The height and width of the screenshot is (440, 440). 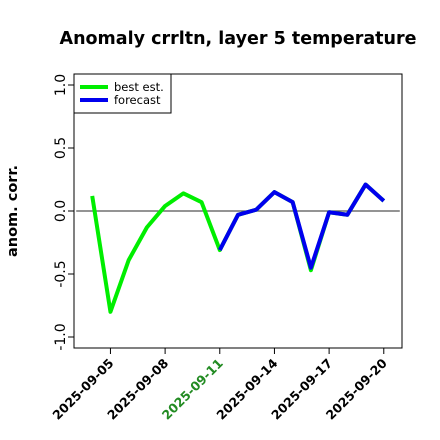 What do you see at coordinates (13, 211) in the screenshot?
I see `y-axis-label: anom. corr.` at bounding box center [13, 211].